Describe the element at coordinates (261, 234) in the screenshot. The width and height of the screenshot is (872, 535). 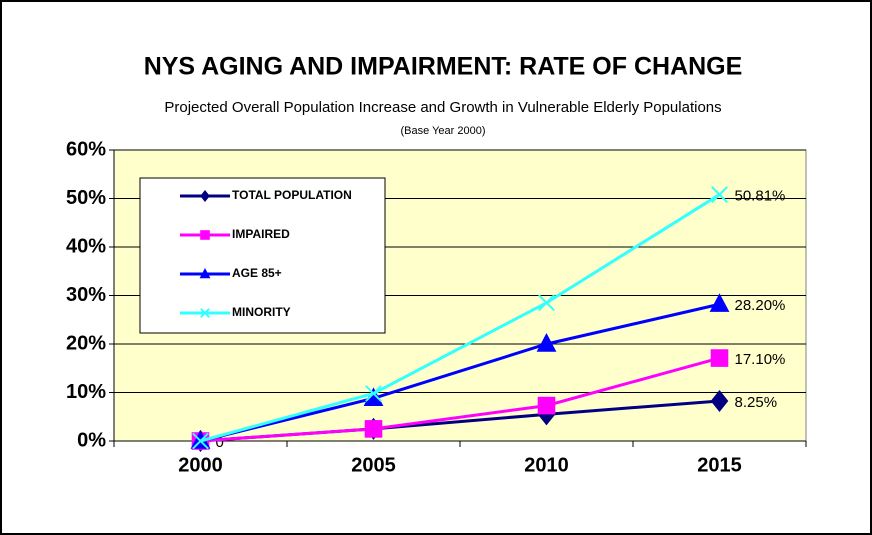
I see `legend-label: IMPAIRED` at that location.